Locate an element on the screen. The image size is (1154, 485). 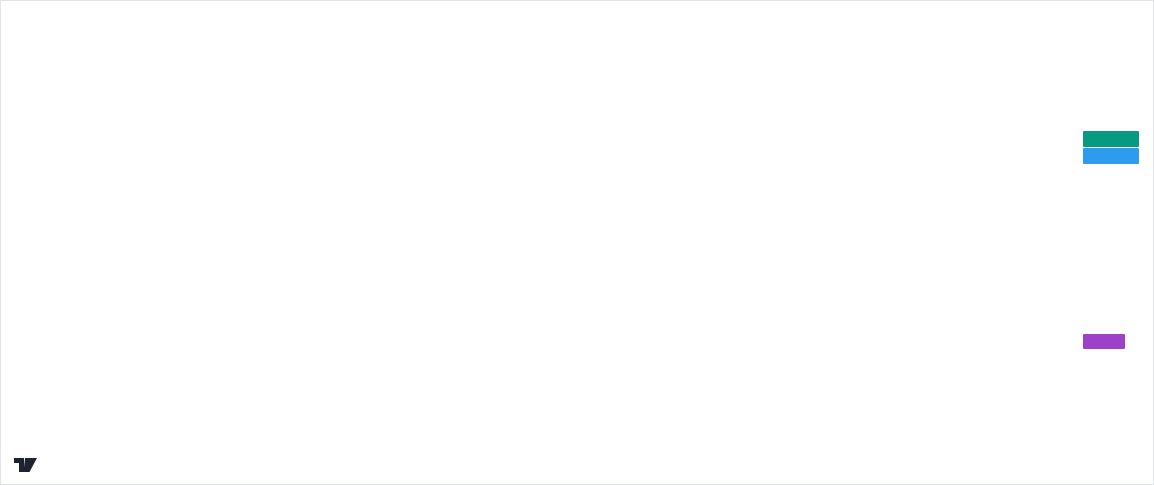
ema-price-badge is located at coordinates (1111, 156).